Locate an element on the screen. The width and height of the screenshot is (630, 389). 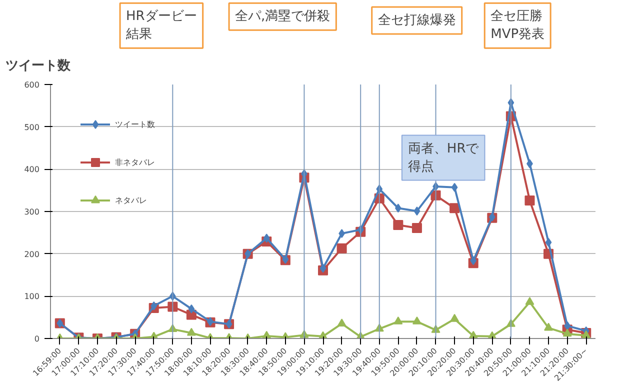
y-tick-label: 100 is located at coordinates (32, 297).